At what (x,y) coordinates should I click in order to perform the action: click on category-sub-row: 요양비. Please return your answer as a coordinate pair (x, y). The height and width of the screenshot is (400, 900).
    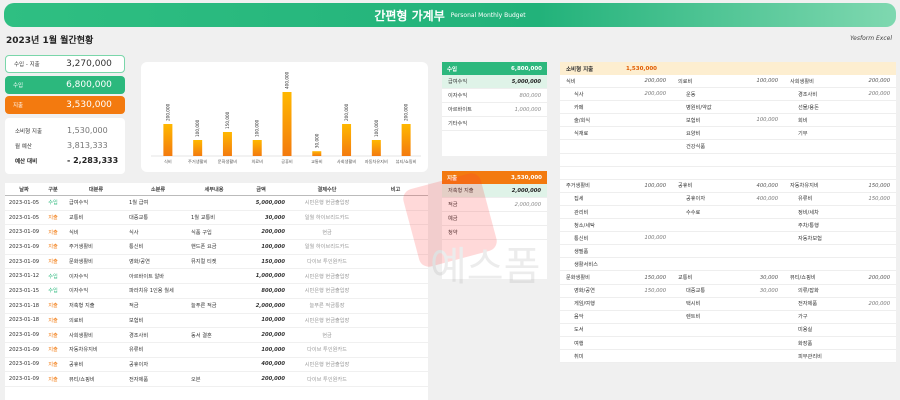
    Looking at the image, I should click on (728, 134).